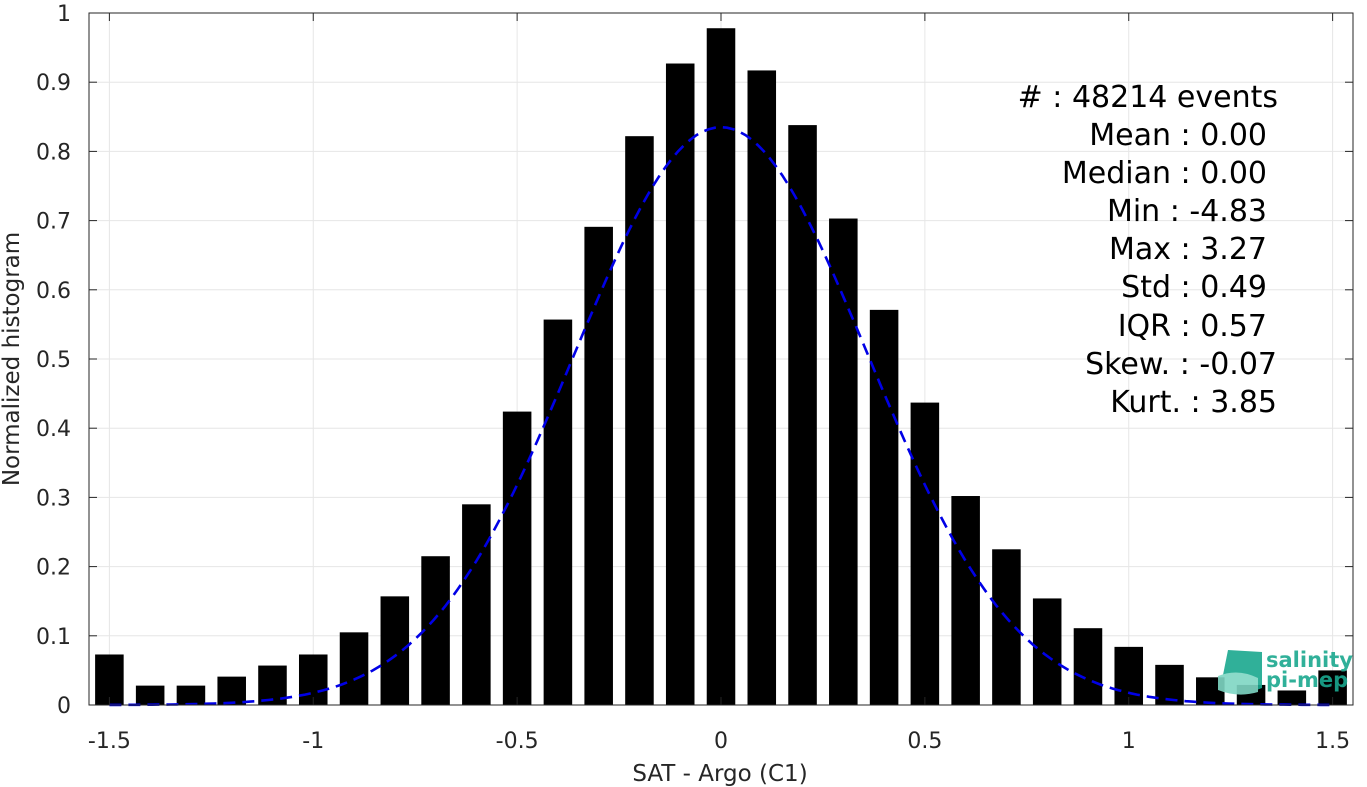  I want to click on stat-skewness: Skew. : -0.07, so click(1181, 364).